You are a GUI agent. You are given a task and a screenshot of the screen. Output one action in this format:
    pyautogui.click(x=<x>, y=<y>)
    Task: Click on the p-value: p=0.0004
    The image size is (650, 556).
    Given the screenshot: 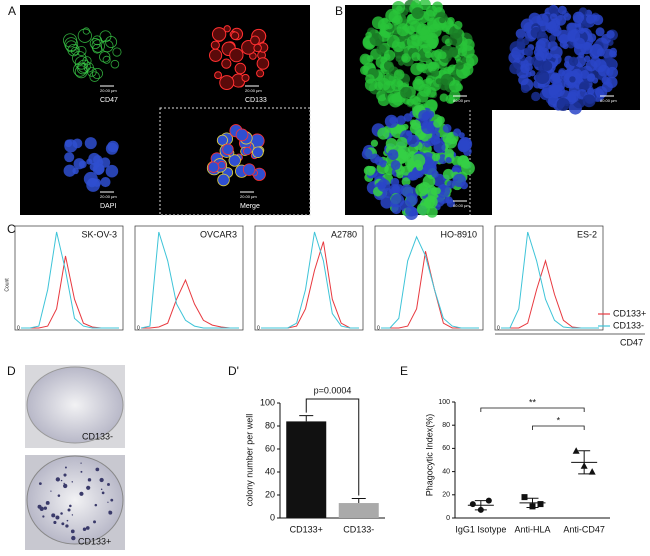 What is the action you would take?
    pyautogui.click(x=333, y=390)
    